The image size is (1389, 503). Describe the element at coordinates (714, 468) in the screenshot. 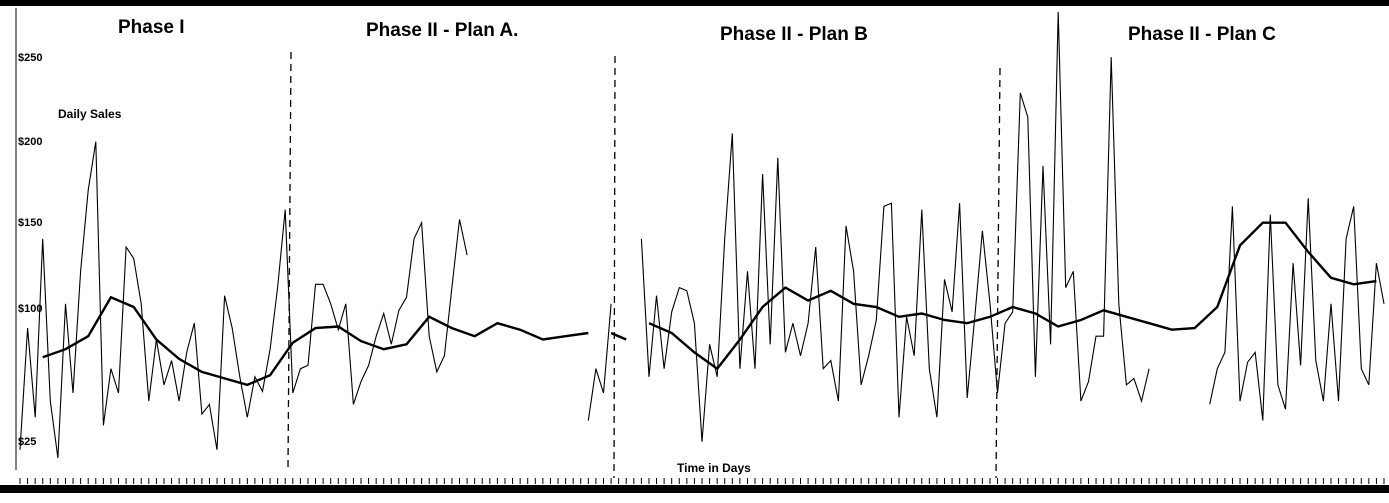

I see `x-axis-label: Time in Days` at that location.